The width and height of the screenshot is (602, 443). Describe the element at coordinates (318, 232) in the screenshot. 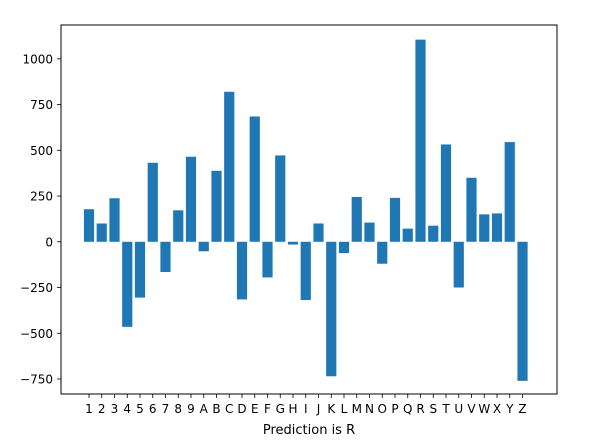

I see `bar-J` at that location.